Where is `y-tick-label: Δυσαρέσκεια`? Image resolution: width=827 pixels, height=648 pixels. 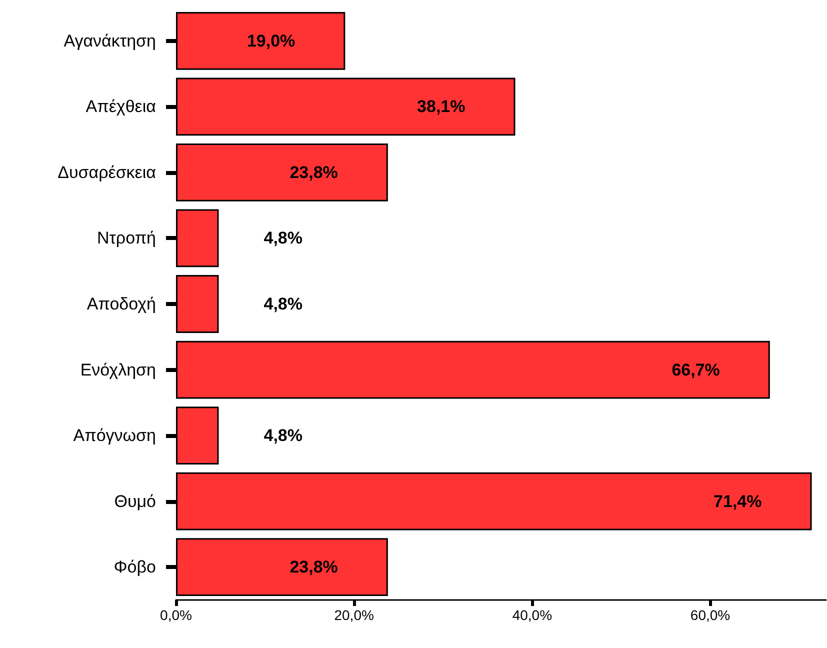 y-tick-label: Δυσαρέσκεια is located at coordinates (107, 172).